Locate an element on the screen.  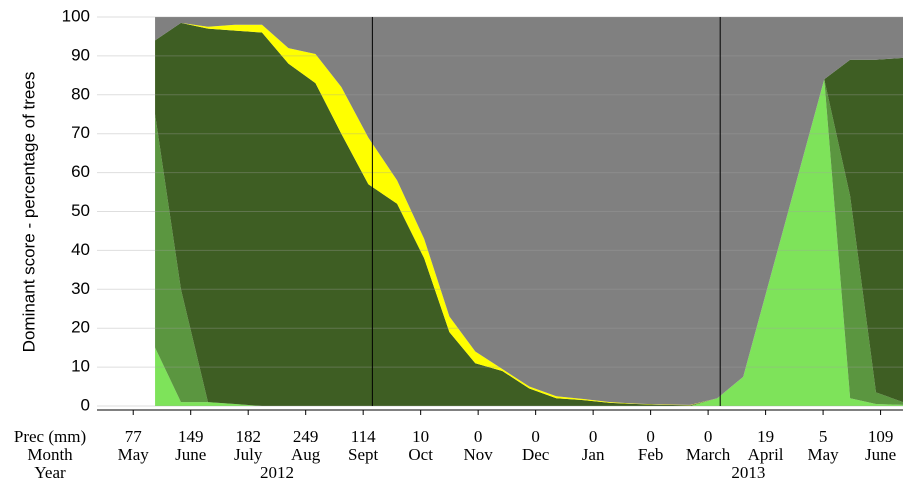
x-tick-label: Nov is located at coordinates (479, 454).